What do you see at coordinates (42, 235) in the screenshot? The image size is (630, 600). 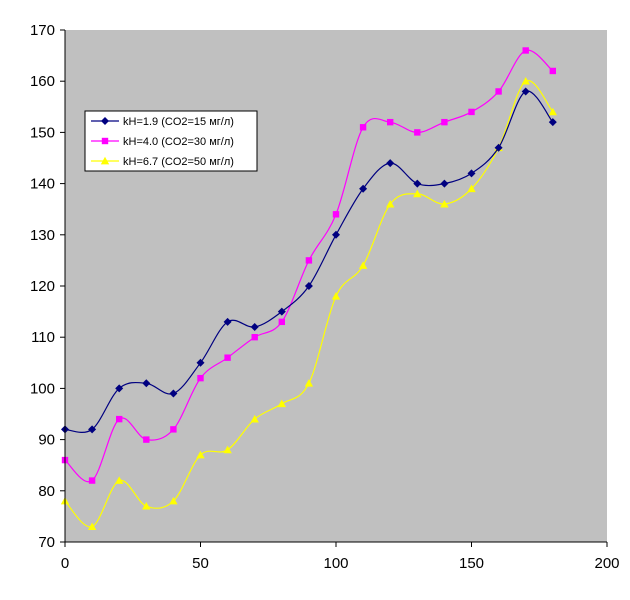 I see `y-tick-label: 130` at bounding box center [42, 235].